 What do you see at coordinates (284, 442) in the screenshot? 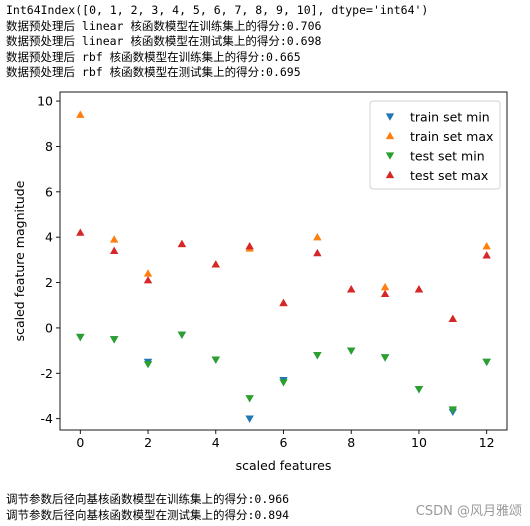
I see `x-tick-label: 6` at bounding box center [284, 442].